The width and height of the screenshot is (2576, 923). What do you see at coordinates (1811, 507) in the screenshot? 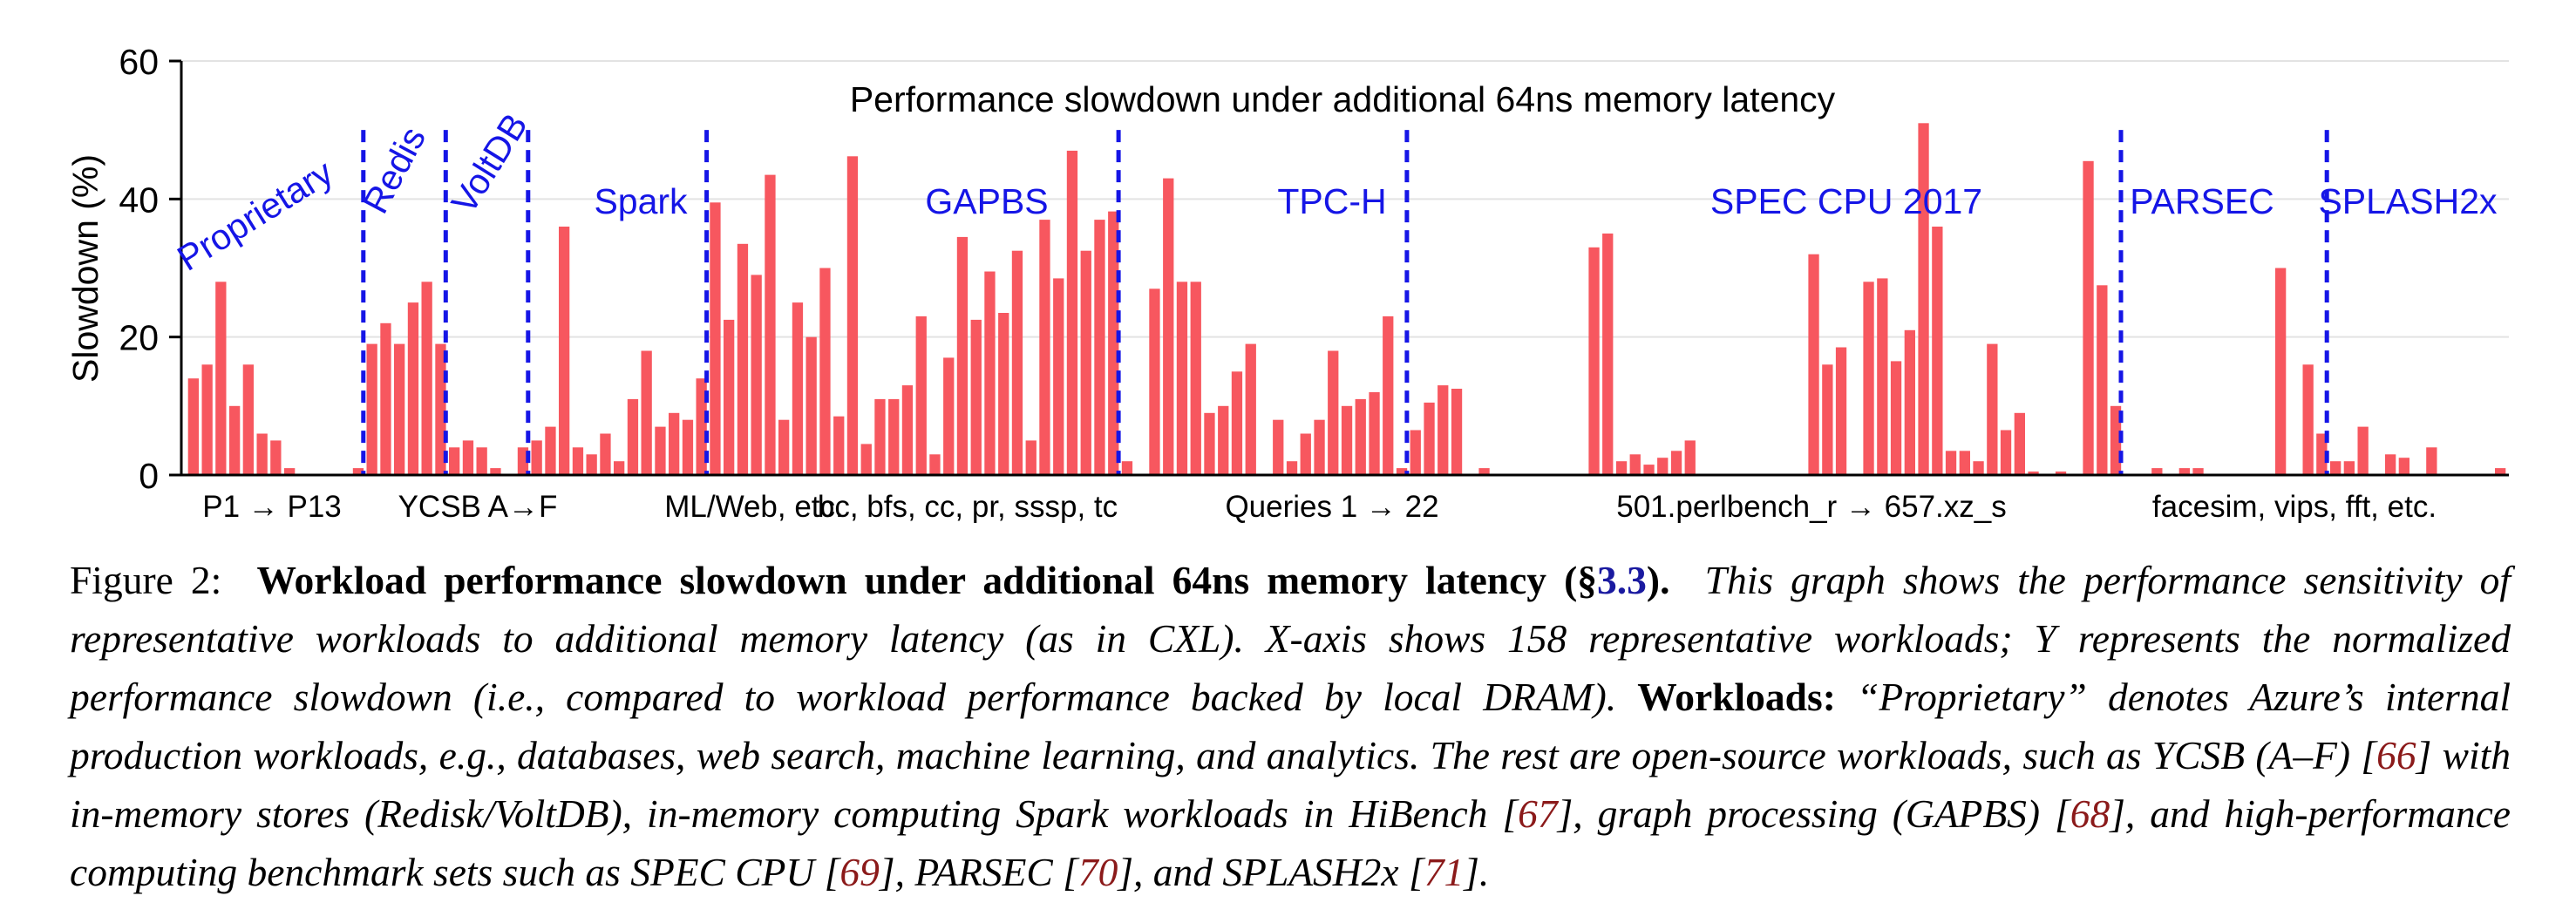
I see `x-group-label-spec-cpu-2017: 501.perlbench_r → 657.xz_s` at bounding box center [1811, 507].